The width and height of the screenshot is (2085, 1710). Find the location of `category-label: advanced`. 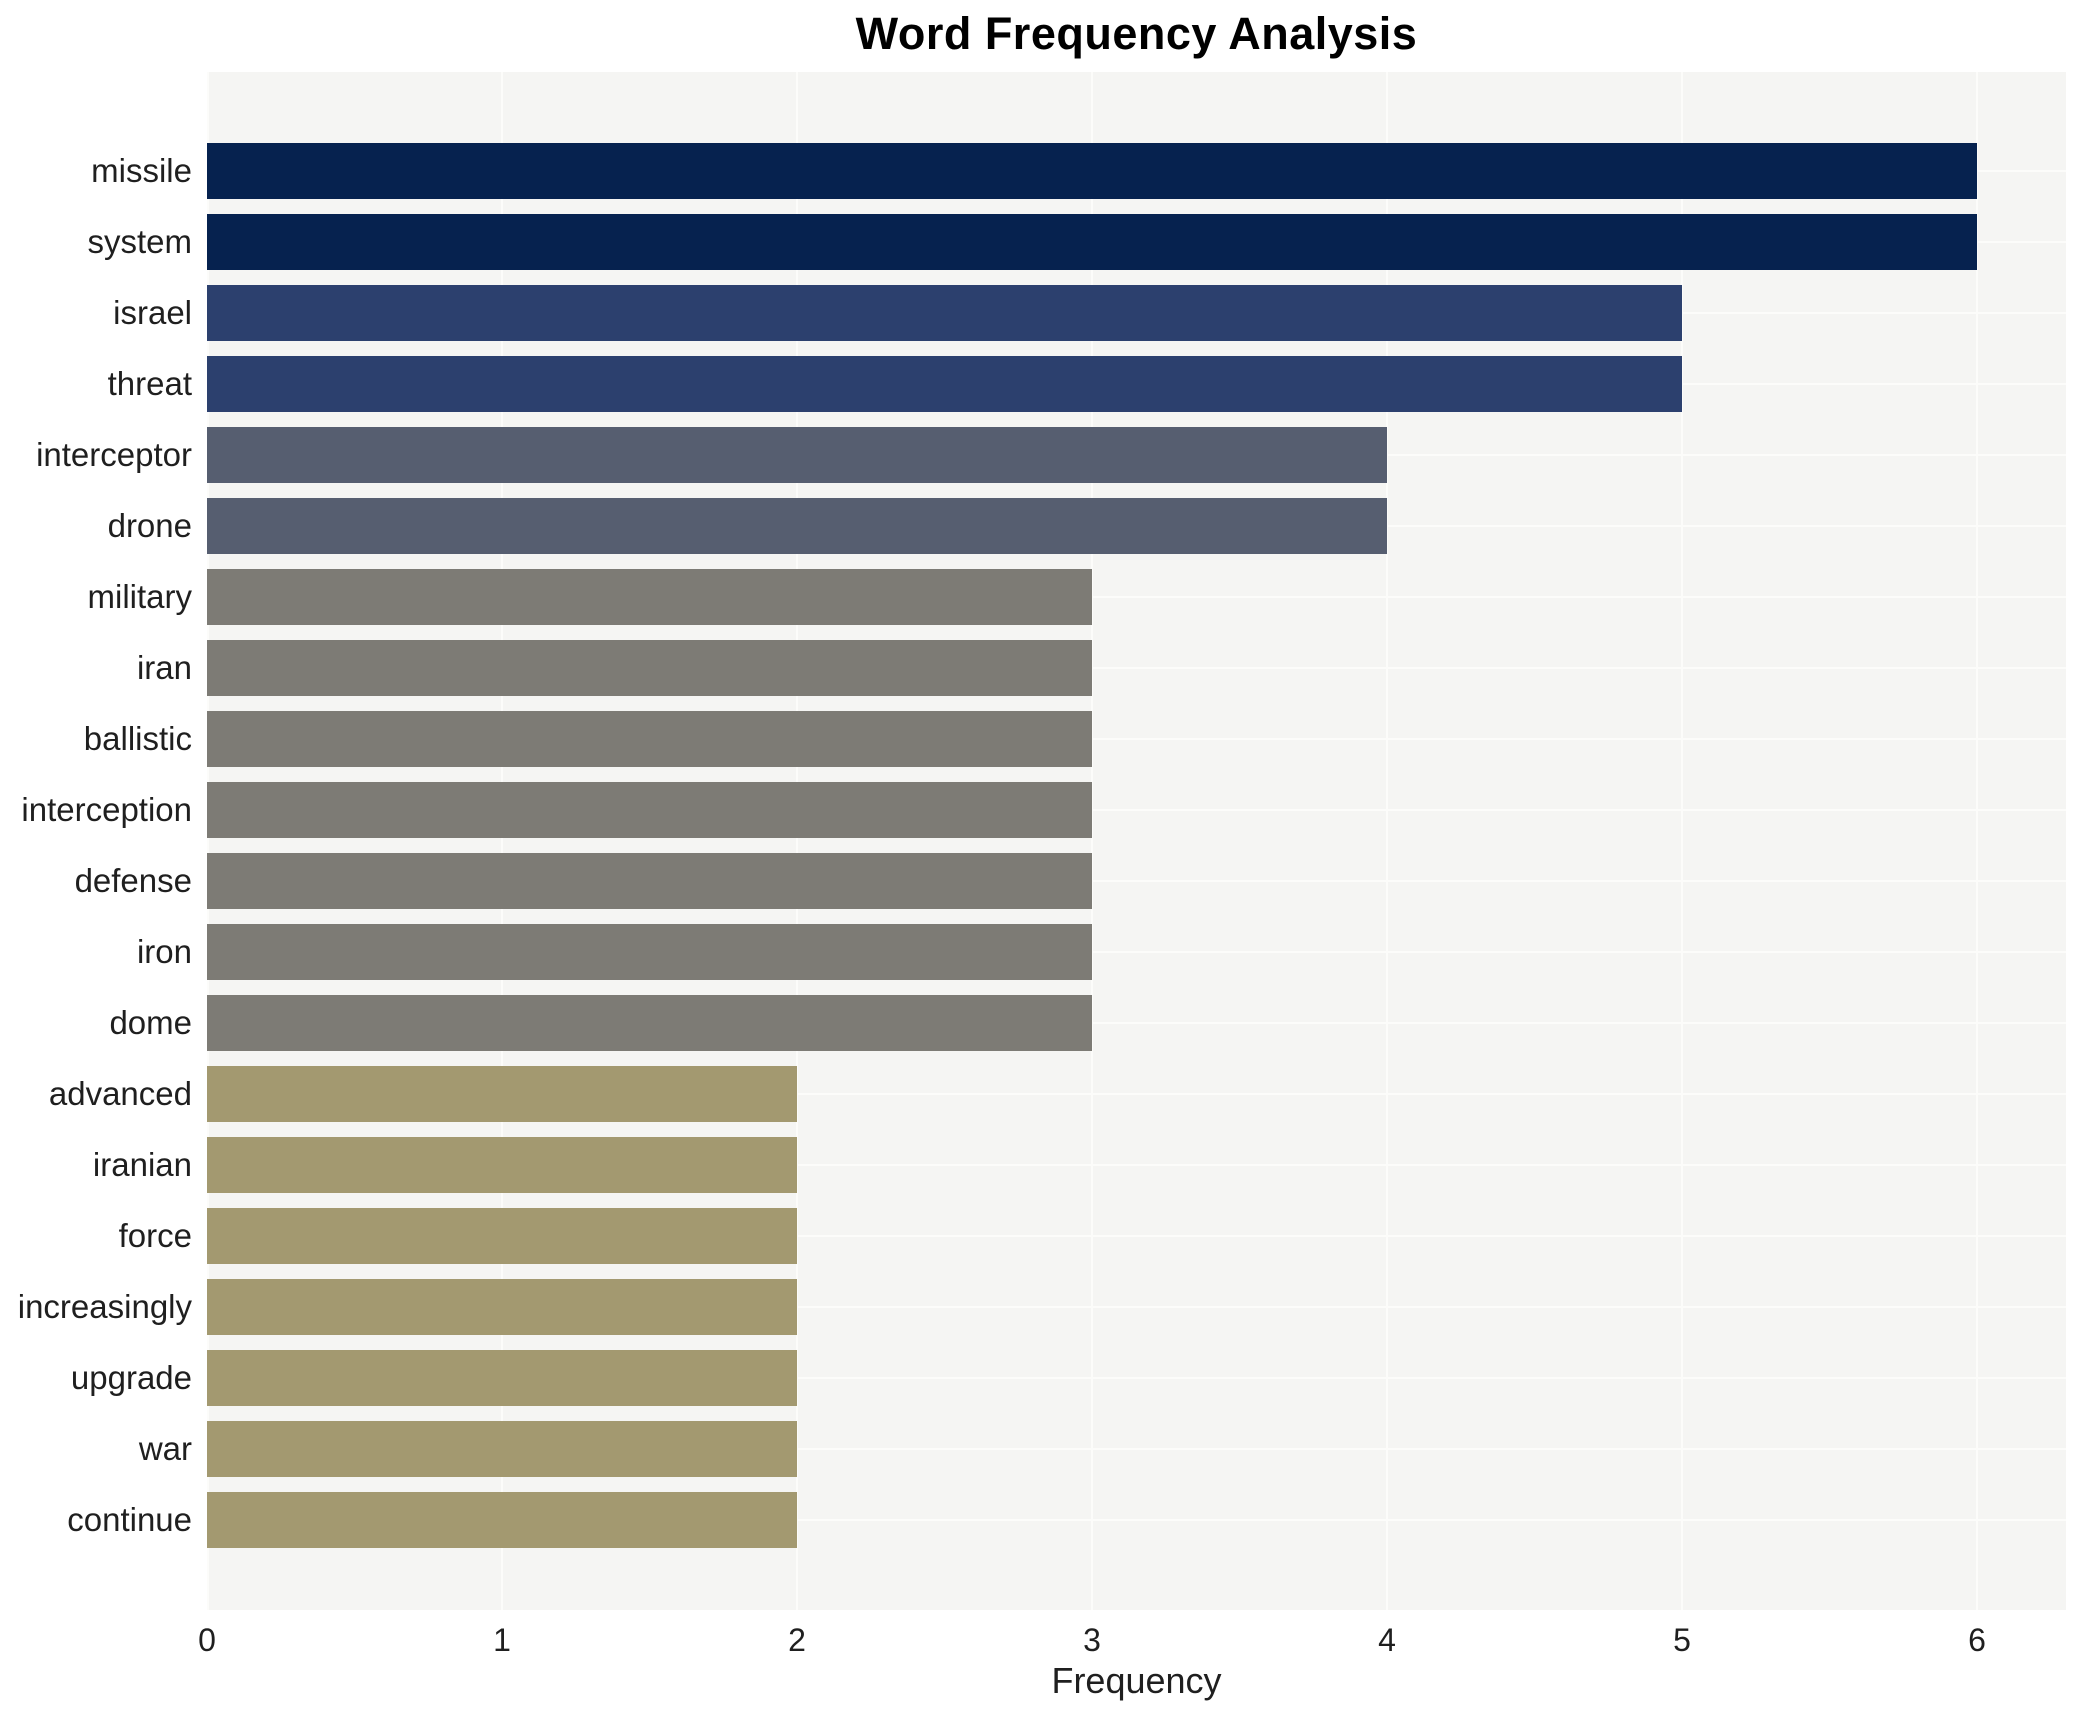

category-label: advanced is located at coordinates (120, 1093).